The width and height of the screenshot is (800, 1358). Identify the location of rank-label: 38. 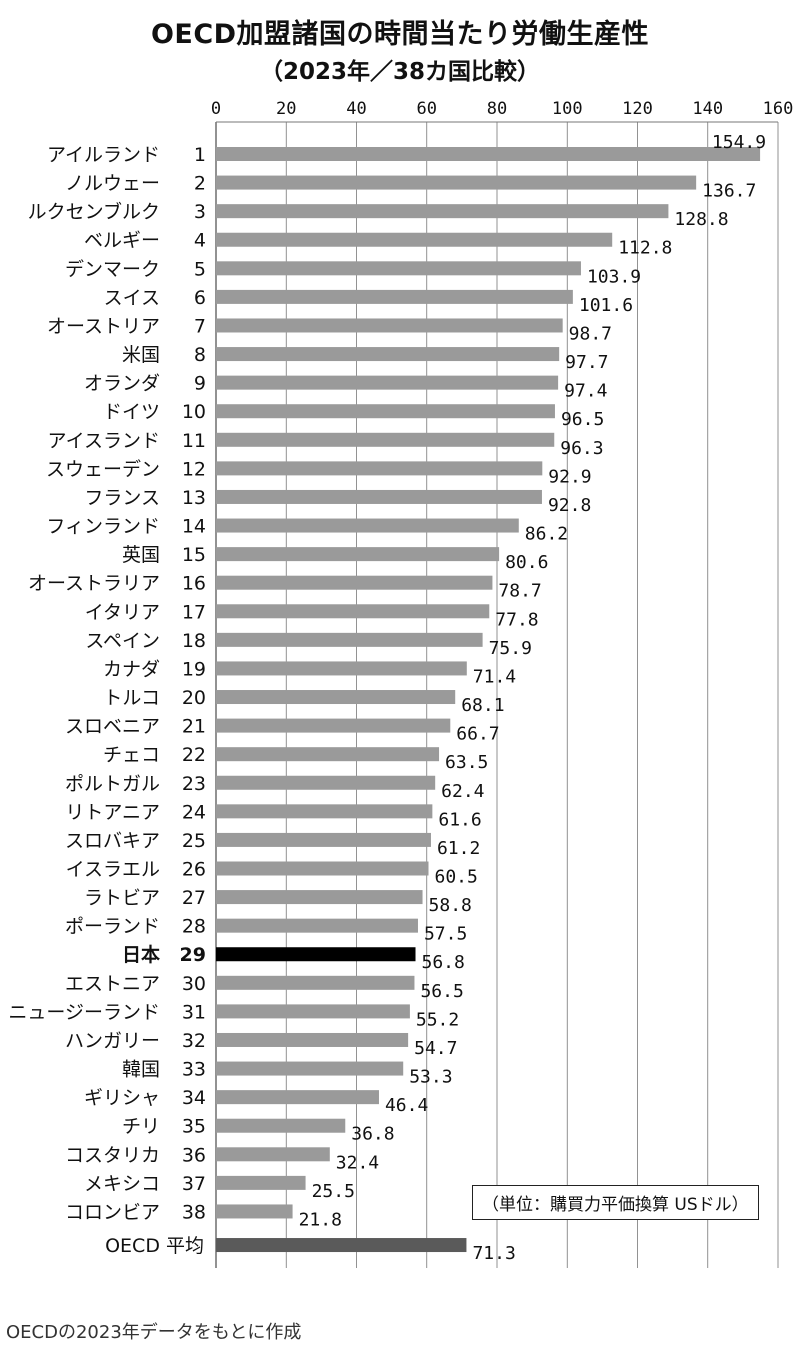
(194, 1212).